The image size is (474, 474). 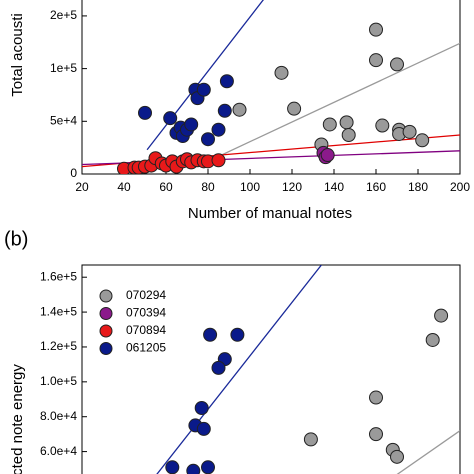 I want to click on x-tick-label: 140, so click(x=334, y=187).